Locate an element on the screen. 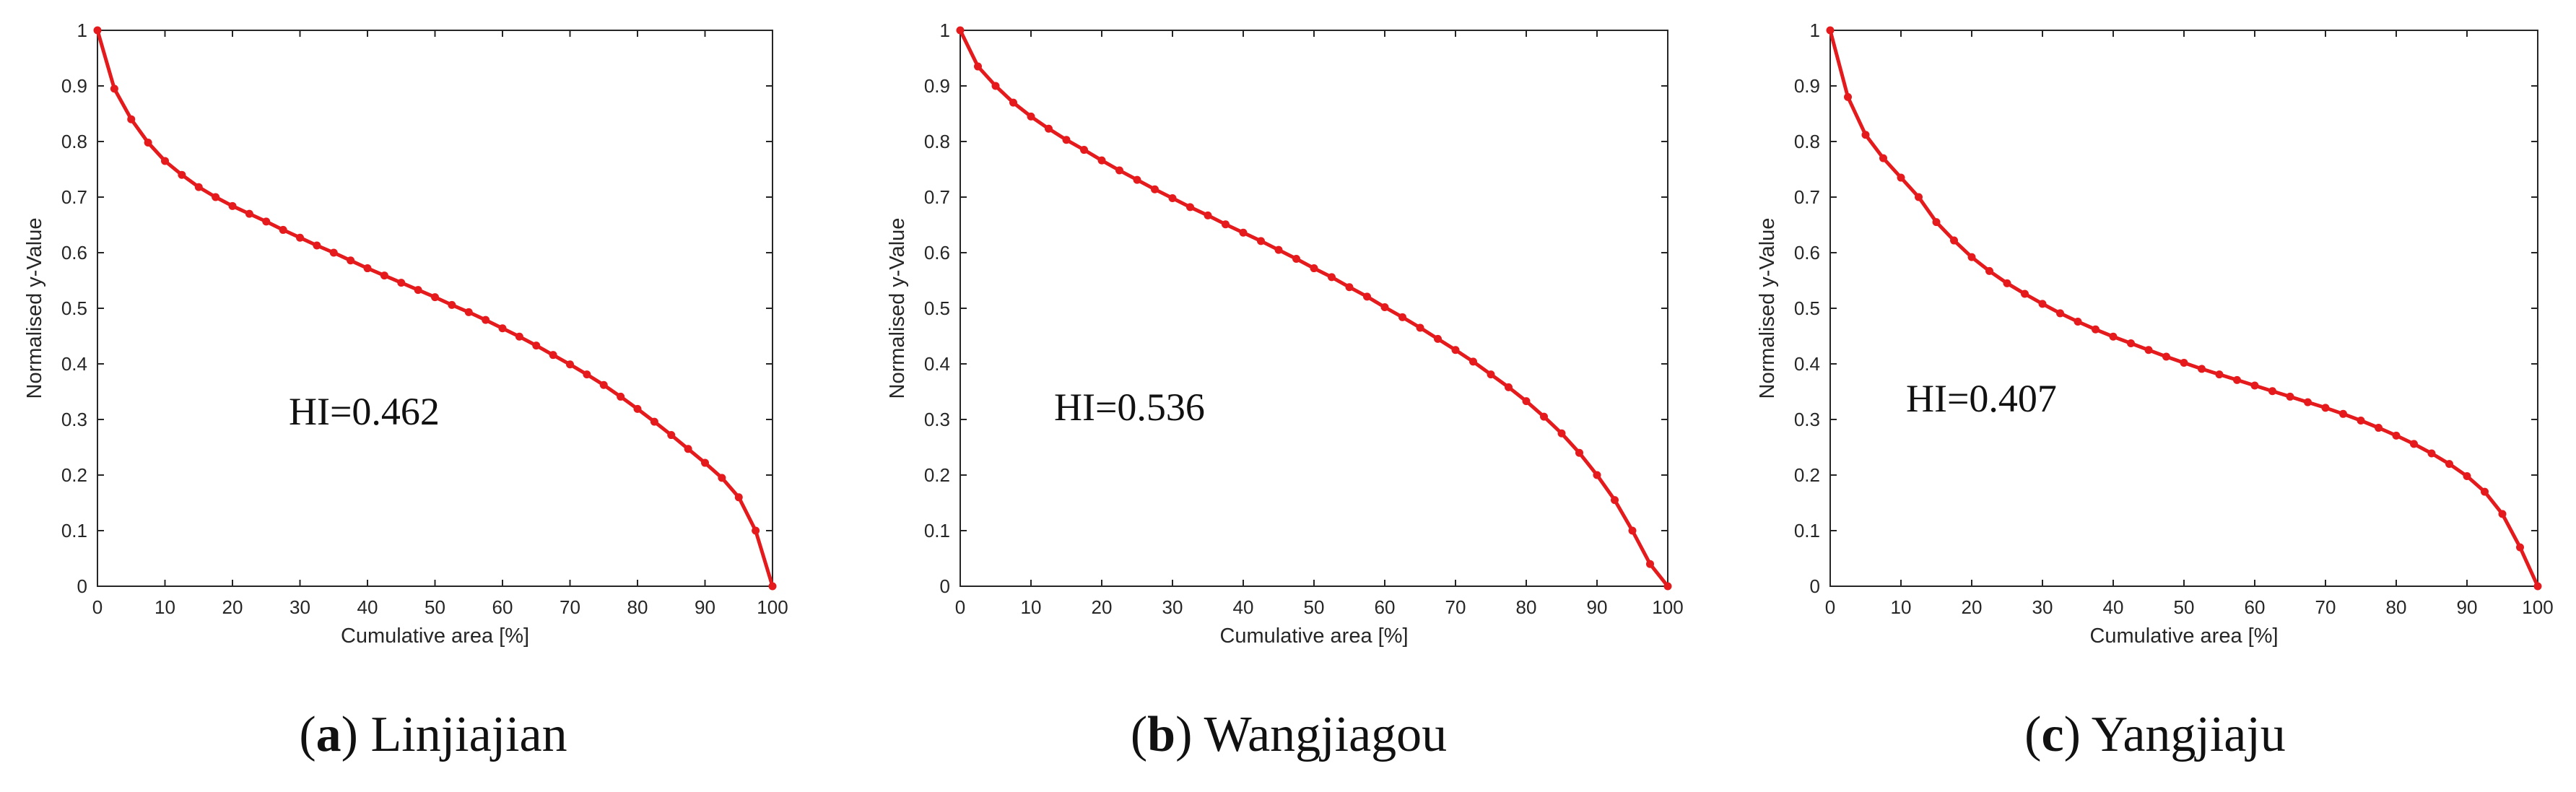  y-tick-label-b-1: 1 is located at coordinates (945, 30).